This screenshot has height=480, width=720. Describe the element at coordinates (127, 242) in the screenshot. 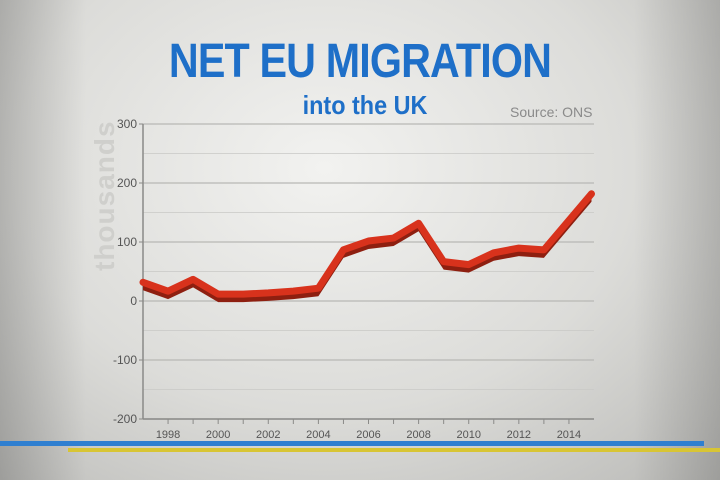

I see `y-tick-label: 100` at that location.